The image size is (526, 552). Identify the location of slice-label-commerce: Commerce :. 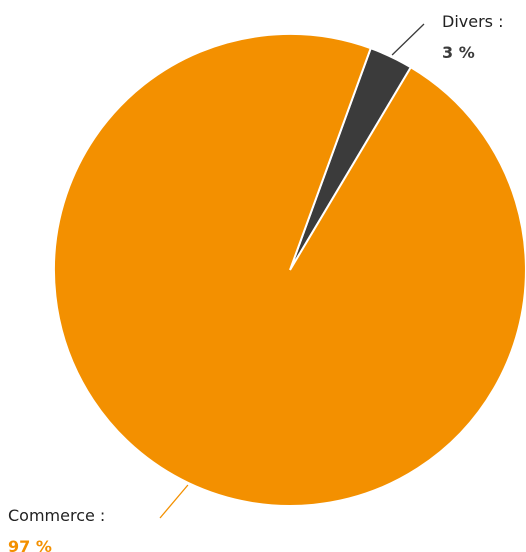
(56, 515).